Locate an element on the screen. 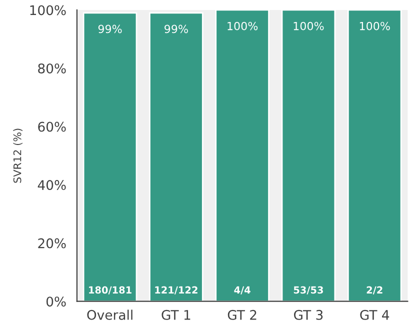  x-tick-label: GT 3 is located at coordinates (308, 315).